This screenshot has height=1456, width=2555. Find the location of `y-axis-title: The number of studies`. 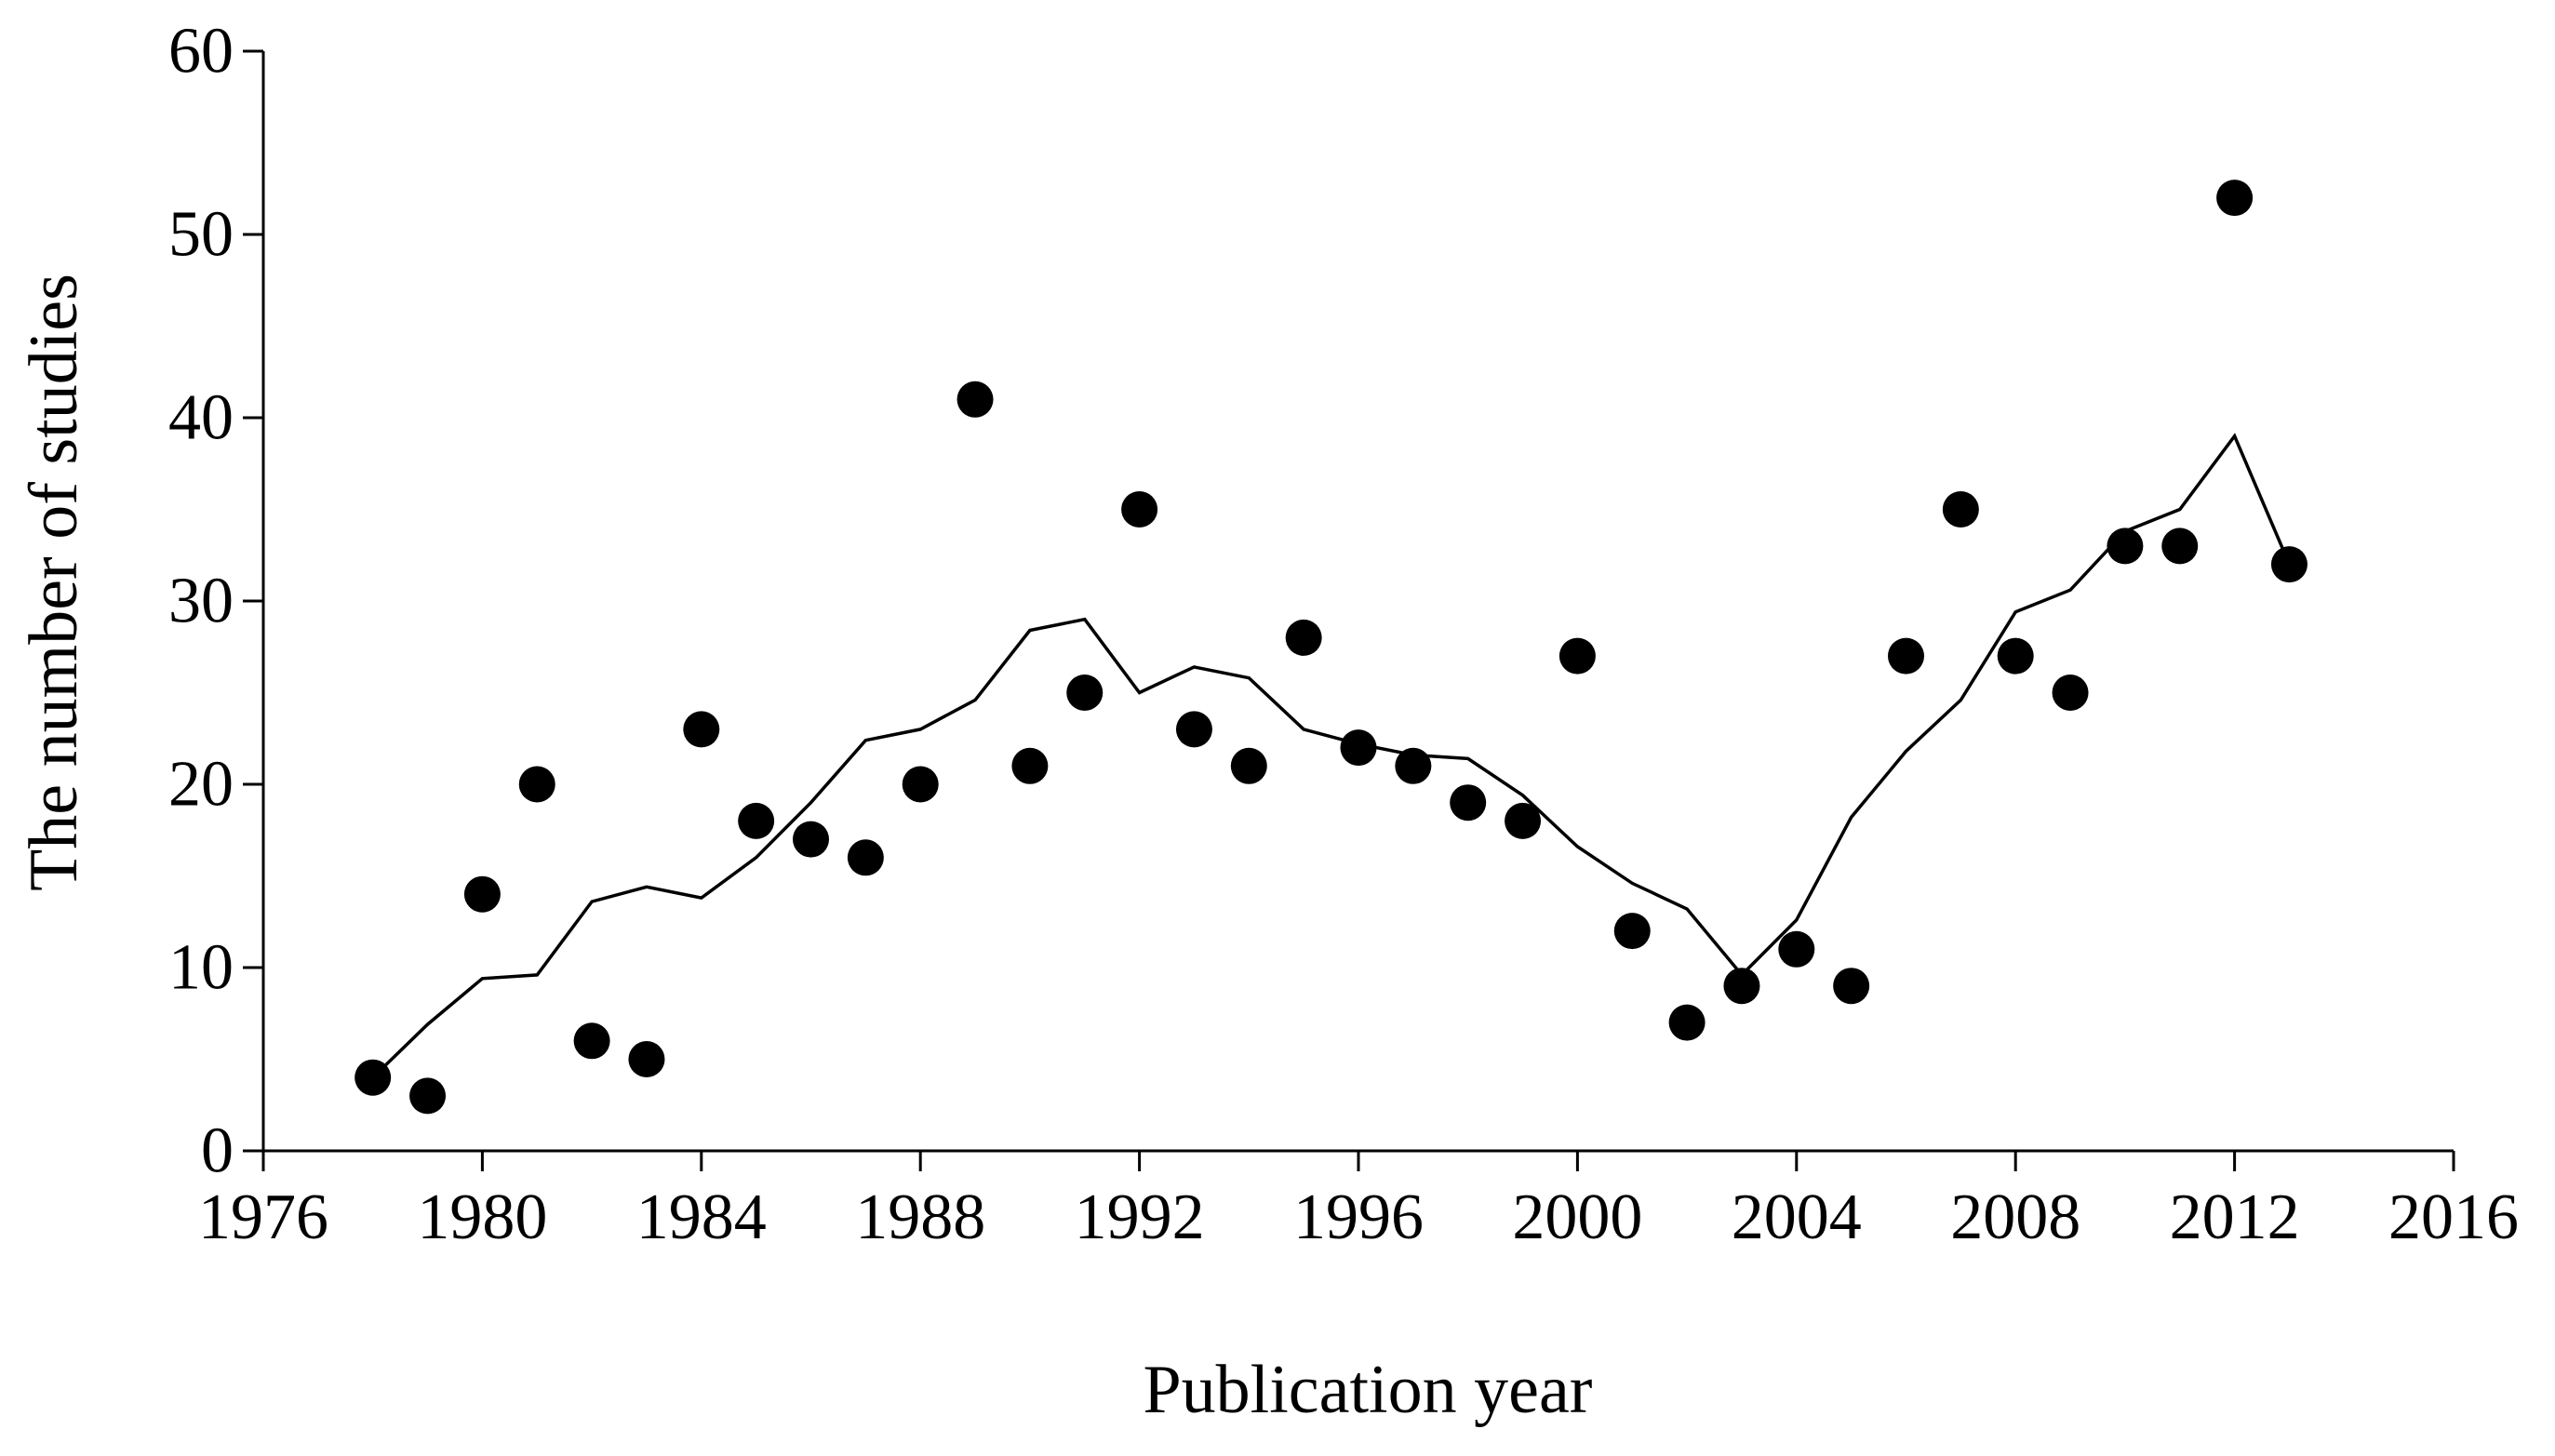

y-axis-title: The number of studies is located at coordinates (54, 582).